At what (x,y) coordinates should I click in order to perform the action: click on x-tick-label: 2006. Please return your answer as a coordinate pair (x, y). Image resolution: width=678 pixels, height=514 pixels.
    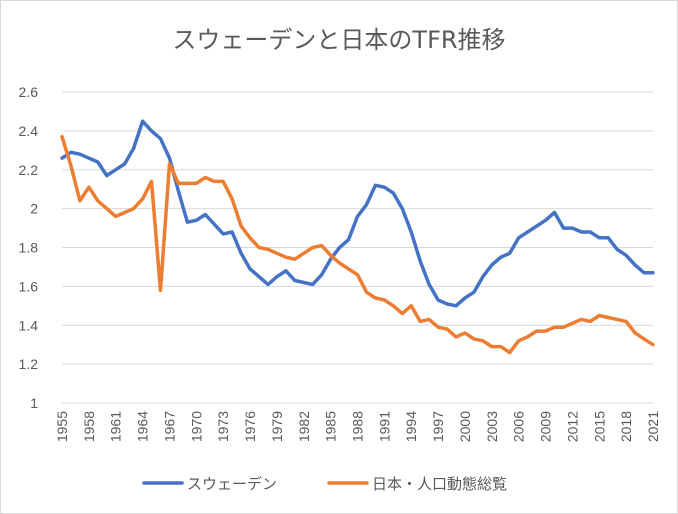
    Looking at the image, I should click on (519, 426).